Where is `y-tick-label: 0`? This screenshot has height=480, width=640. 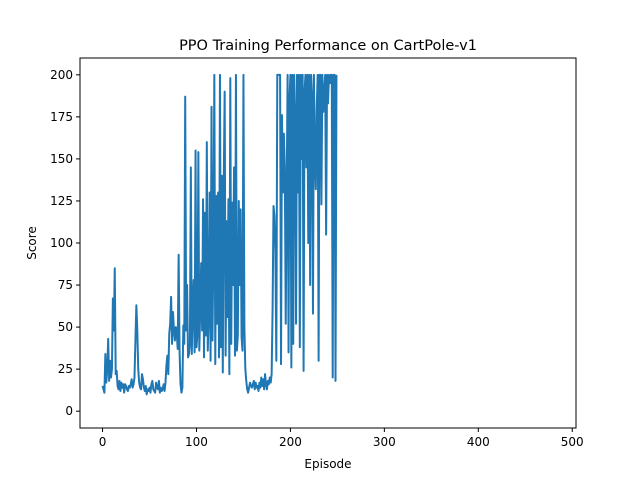 y-tick-label: 0 is located at coordinates (69, 411).